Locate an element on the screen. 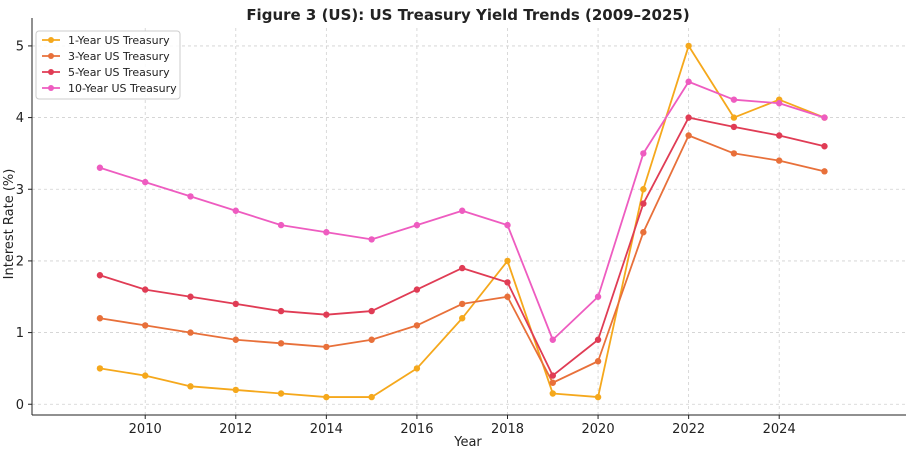 The height and width of the screenshot is (457, 916). x-tick-label: 2022 is located at coordinates (688, 429).